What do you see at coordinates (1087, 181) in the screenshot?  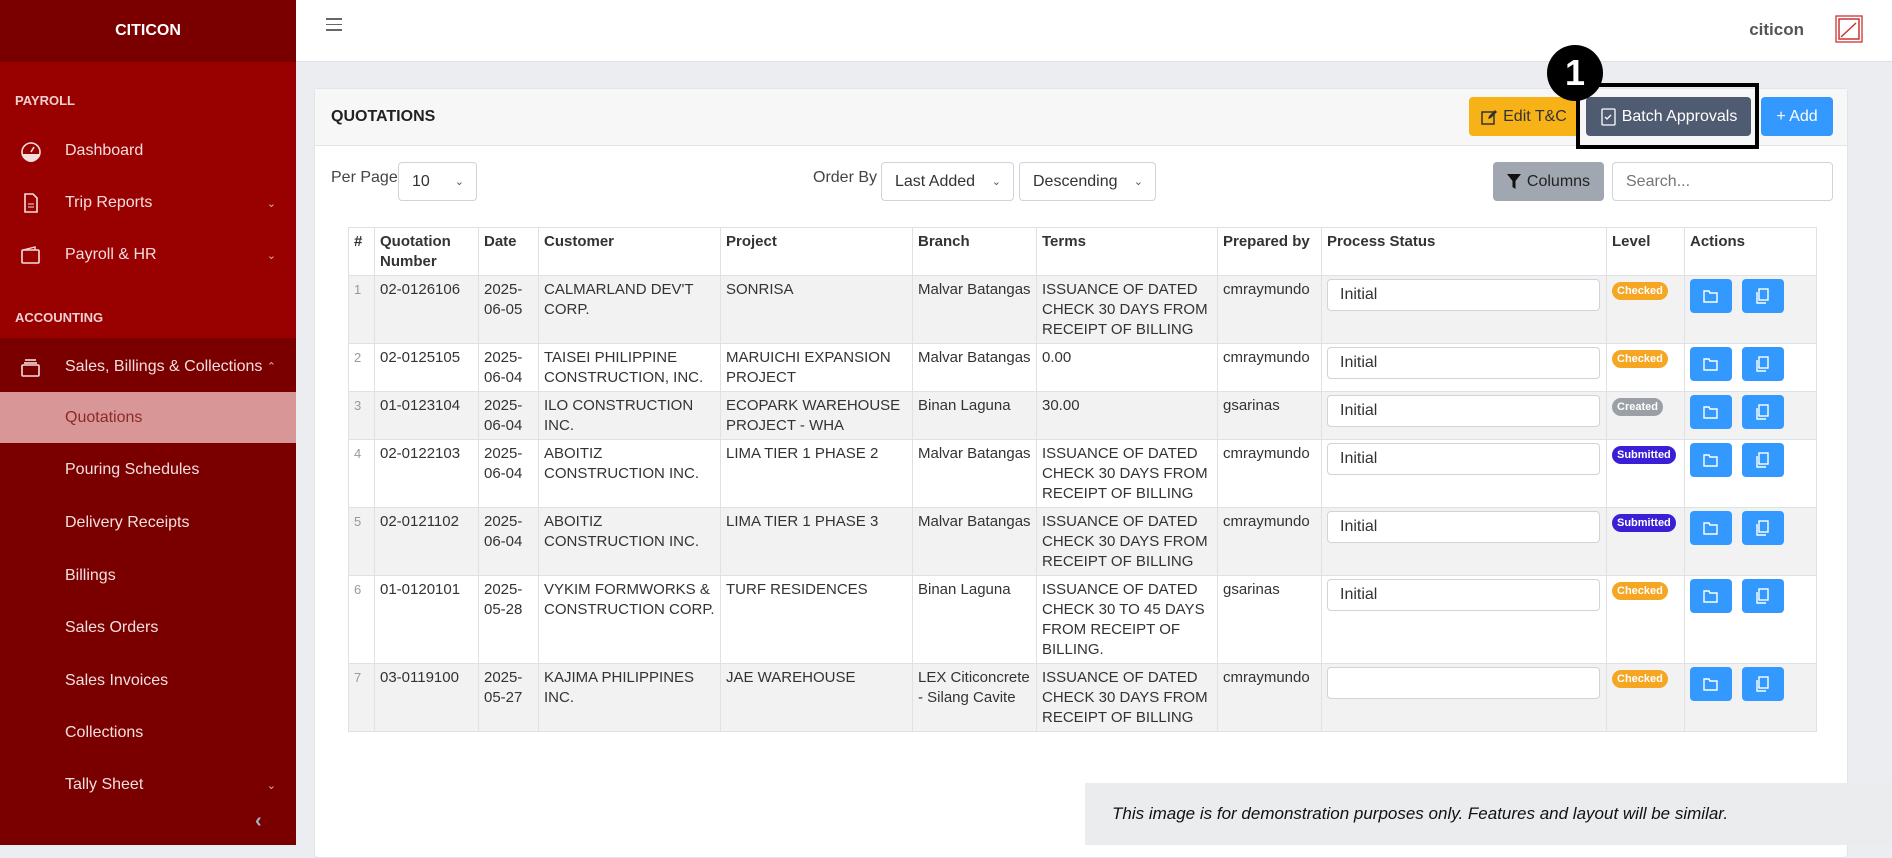 I see `order-direction-select: Descending ⌄` at bounding box center [1087, 181].